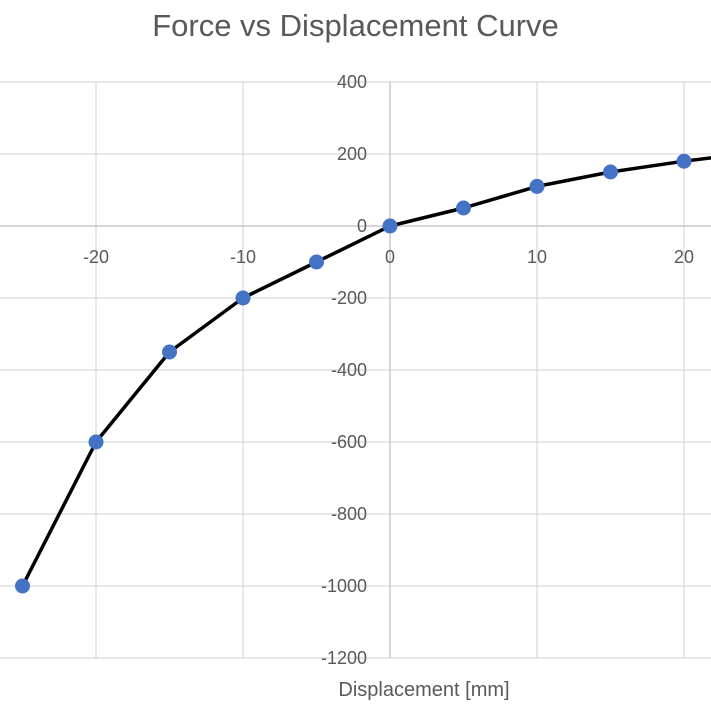 Image resolution: width=711 pixels, height=711 pixels. Describe the element at coordinates (349, 442) in the screenshot. I see `y-tick-label: -600` at that location.